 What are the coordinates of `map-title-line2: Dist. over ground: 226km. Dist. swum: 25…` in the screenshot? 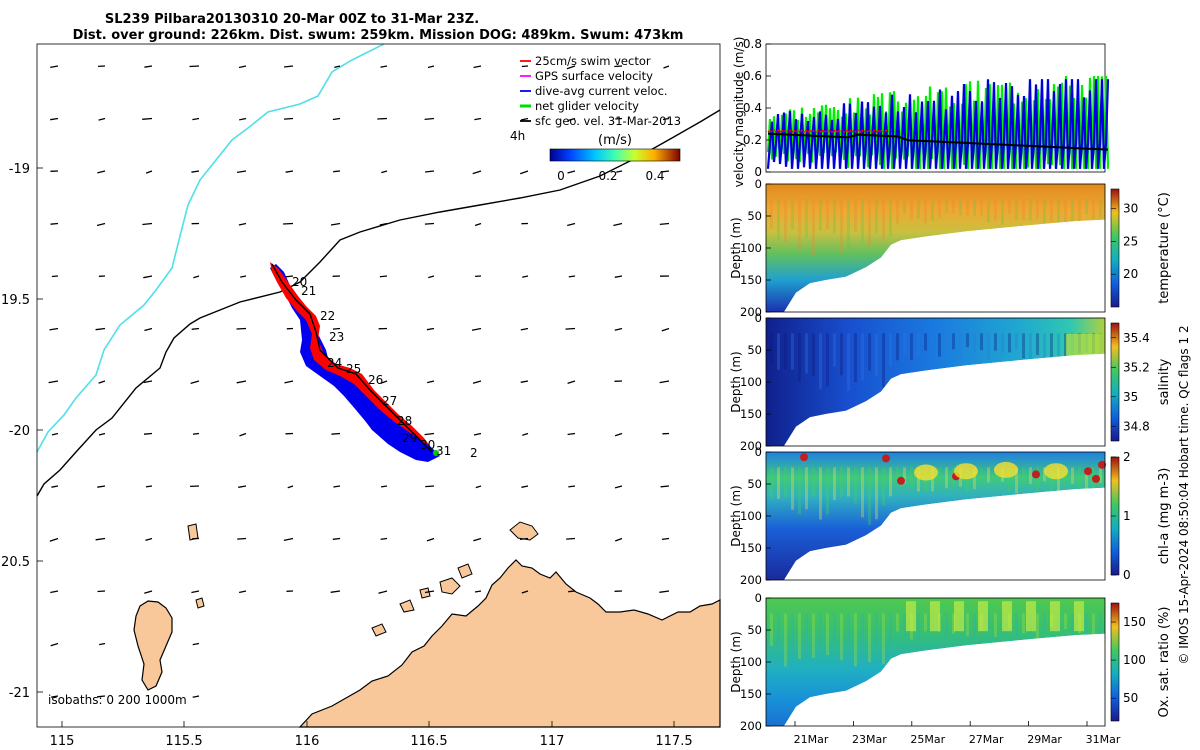 It's located at (378, 35).